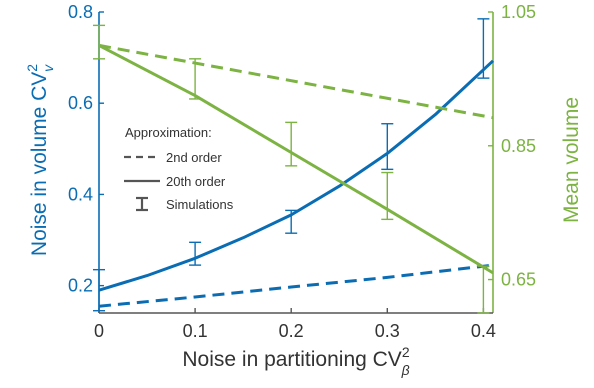 This screenshot has width=594, height=388. I want to click on legend-errorbar-swatch, so click(142, 204).